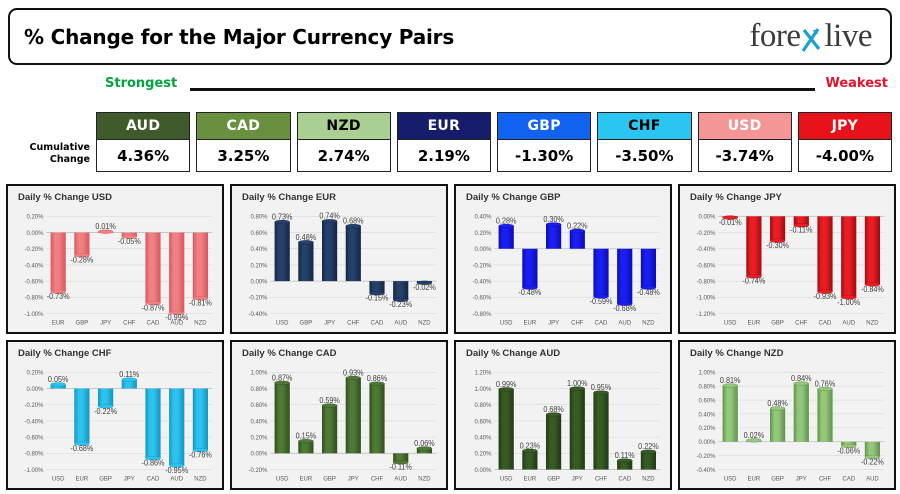 Image resolution: width=900 pixels, height=494 pixels. What do you see at coordinates (243, 156) in the screenshot?
I see `cumulative-change-value: 3.25%` at bounding box center [243, 156].